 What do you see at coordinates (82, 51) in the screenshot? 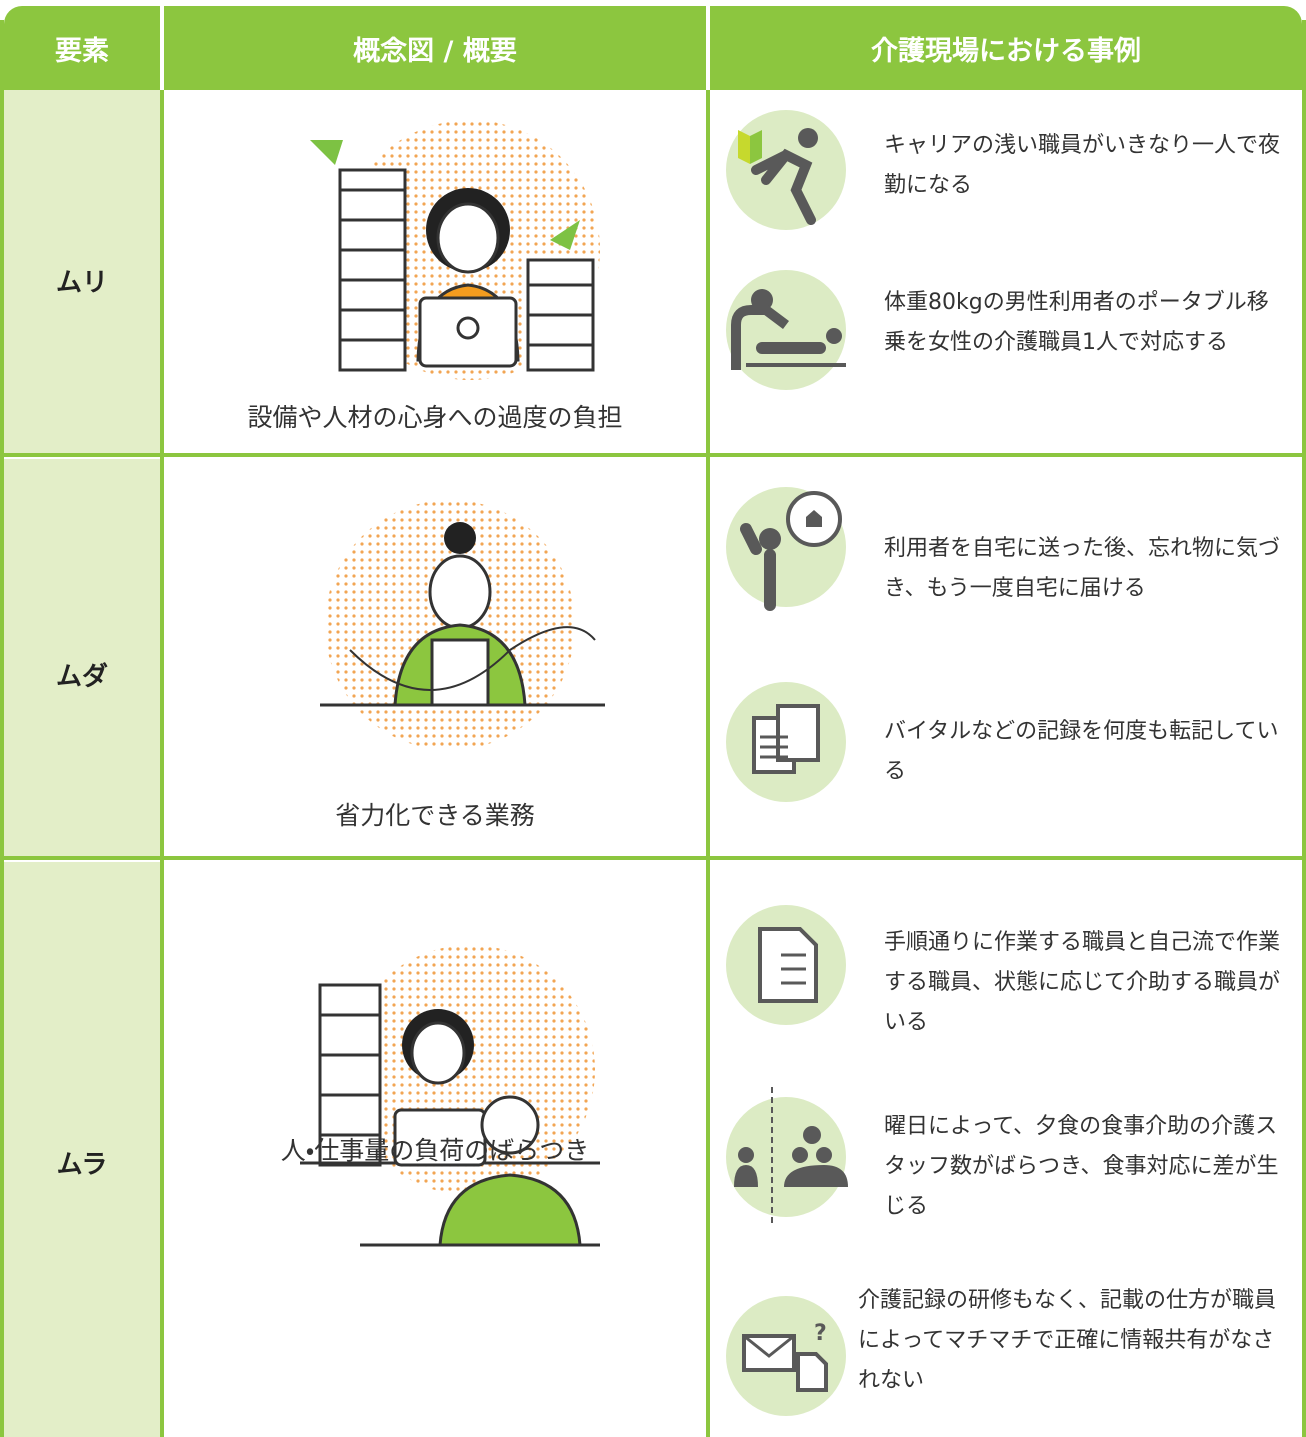
I see `header-text: 要素` at bounding box center [82, 51].